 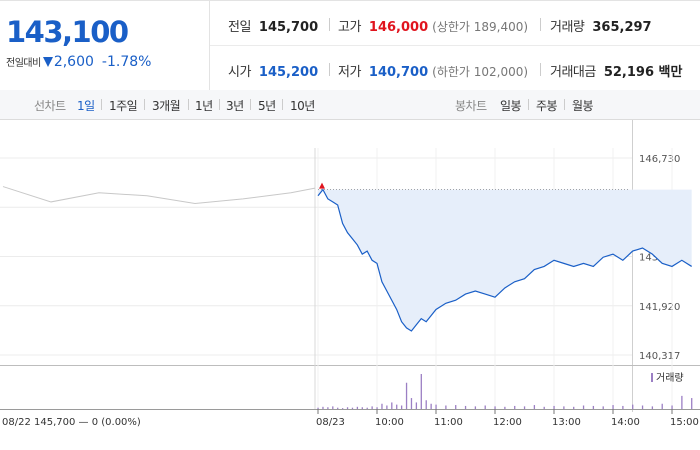 What do you see at coordinates (389, 422) in the screenshot?
I see `x-tick-label: 10:00` at bounding box center [389, 422].